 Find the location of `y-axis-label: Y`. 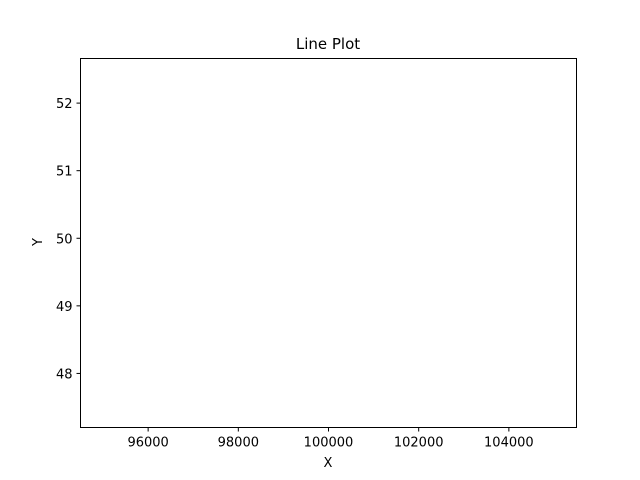

y-axis-label: Y is located at coordinates (38, 242).